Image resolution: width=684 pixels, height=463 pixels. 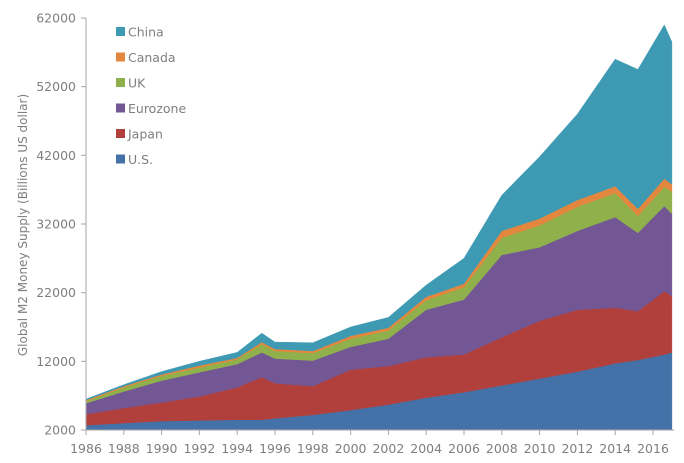 I want to click on x-tick-label: 2008, so click(x=502, y=448).